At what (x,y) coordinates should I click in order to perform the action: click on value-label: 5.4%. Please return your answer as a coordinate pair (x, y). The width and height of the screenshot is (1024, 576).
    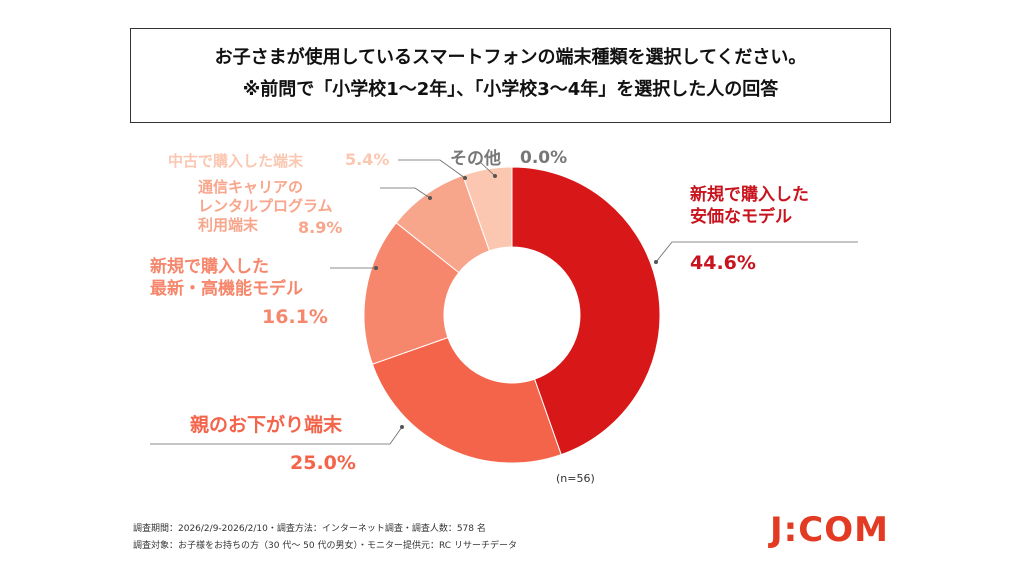
    Looking at the image, I should click on (367, 159).